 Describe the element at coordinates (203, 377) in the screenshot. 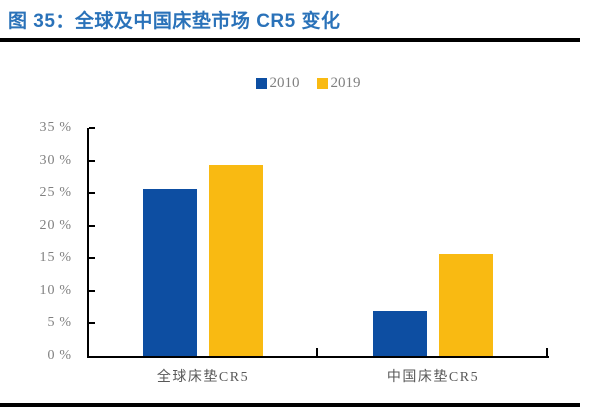

I see `x-axis-category-label: 全球床垫CR5` at that location.